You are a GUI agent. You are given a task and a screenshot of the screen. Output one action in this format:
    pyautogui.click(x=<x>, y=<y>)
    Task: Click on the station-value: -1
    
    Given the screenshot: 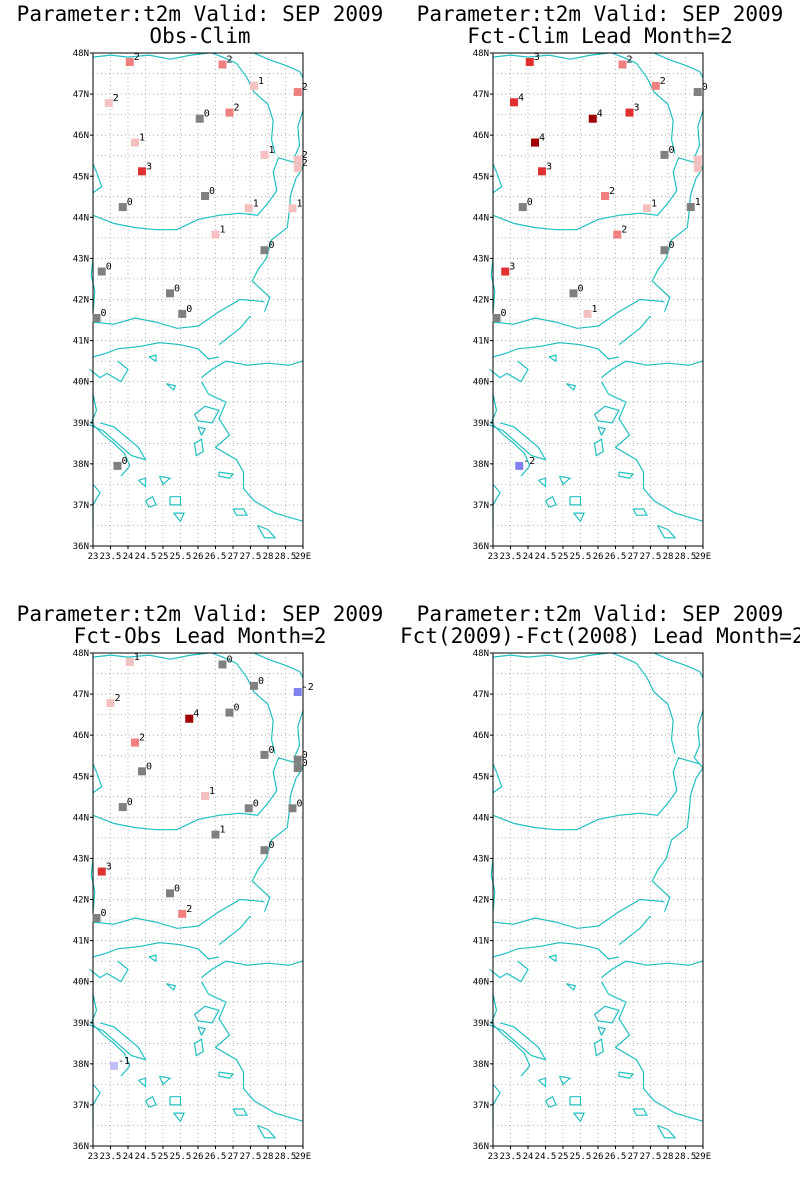 What is the action you would take?
    pyautogui.click(x=124, y=1061)
    